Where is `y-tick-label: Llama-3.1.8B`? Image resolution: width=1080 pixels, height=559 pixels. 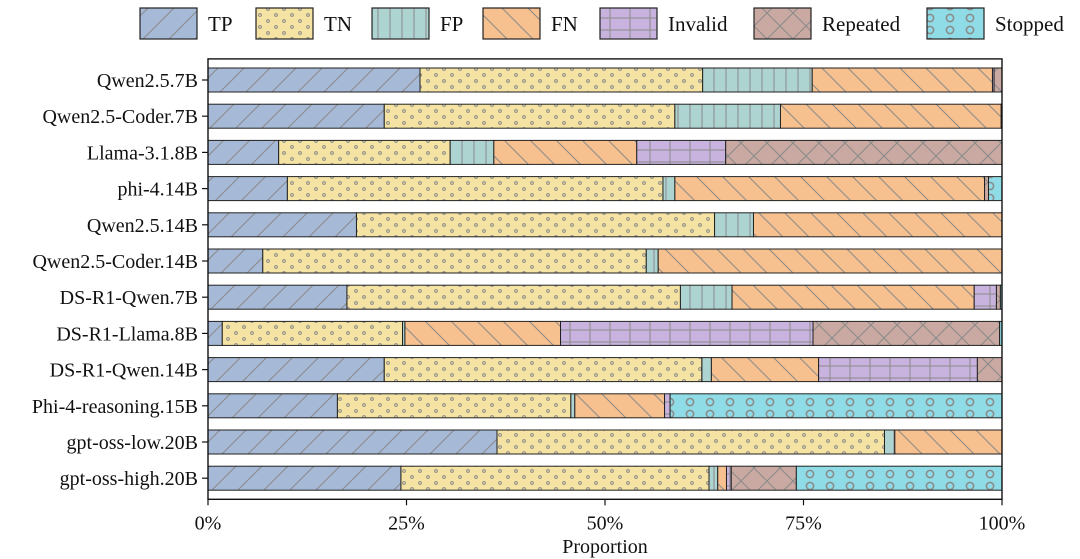 y-tick-label: Llama-3.1.8B is located at coordinates (142, 153).